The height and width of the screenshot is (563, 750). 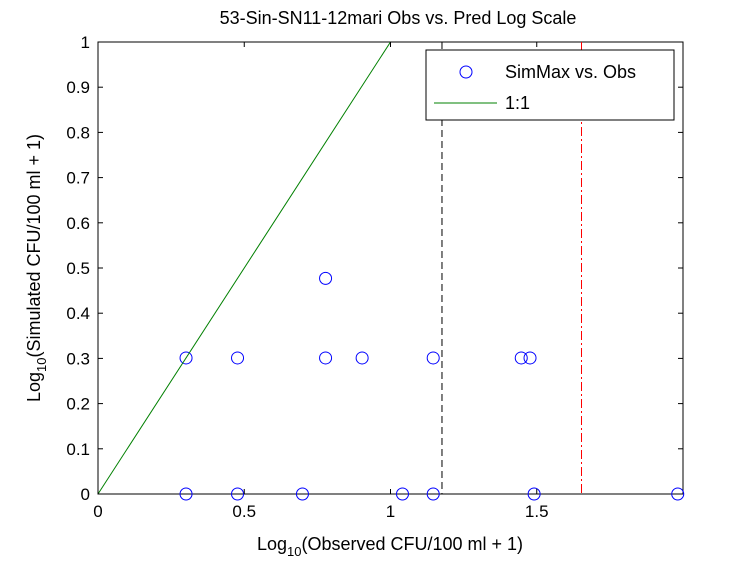 What do you see at coordinates (78, 404) in the screenshot?
I see `y-tick-label: 0.2` at bounding box center [78, 404].